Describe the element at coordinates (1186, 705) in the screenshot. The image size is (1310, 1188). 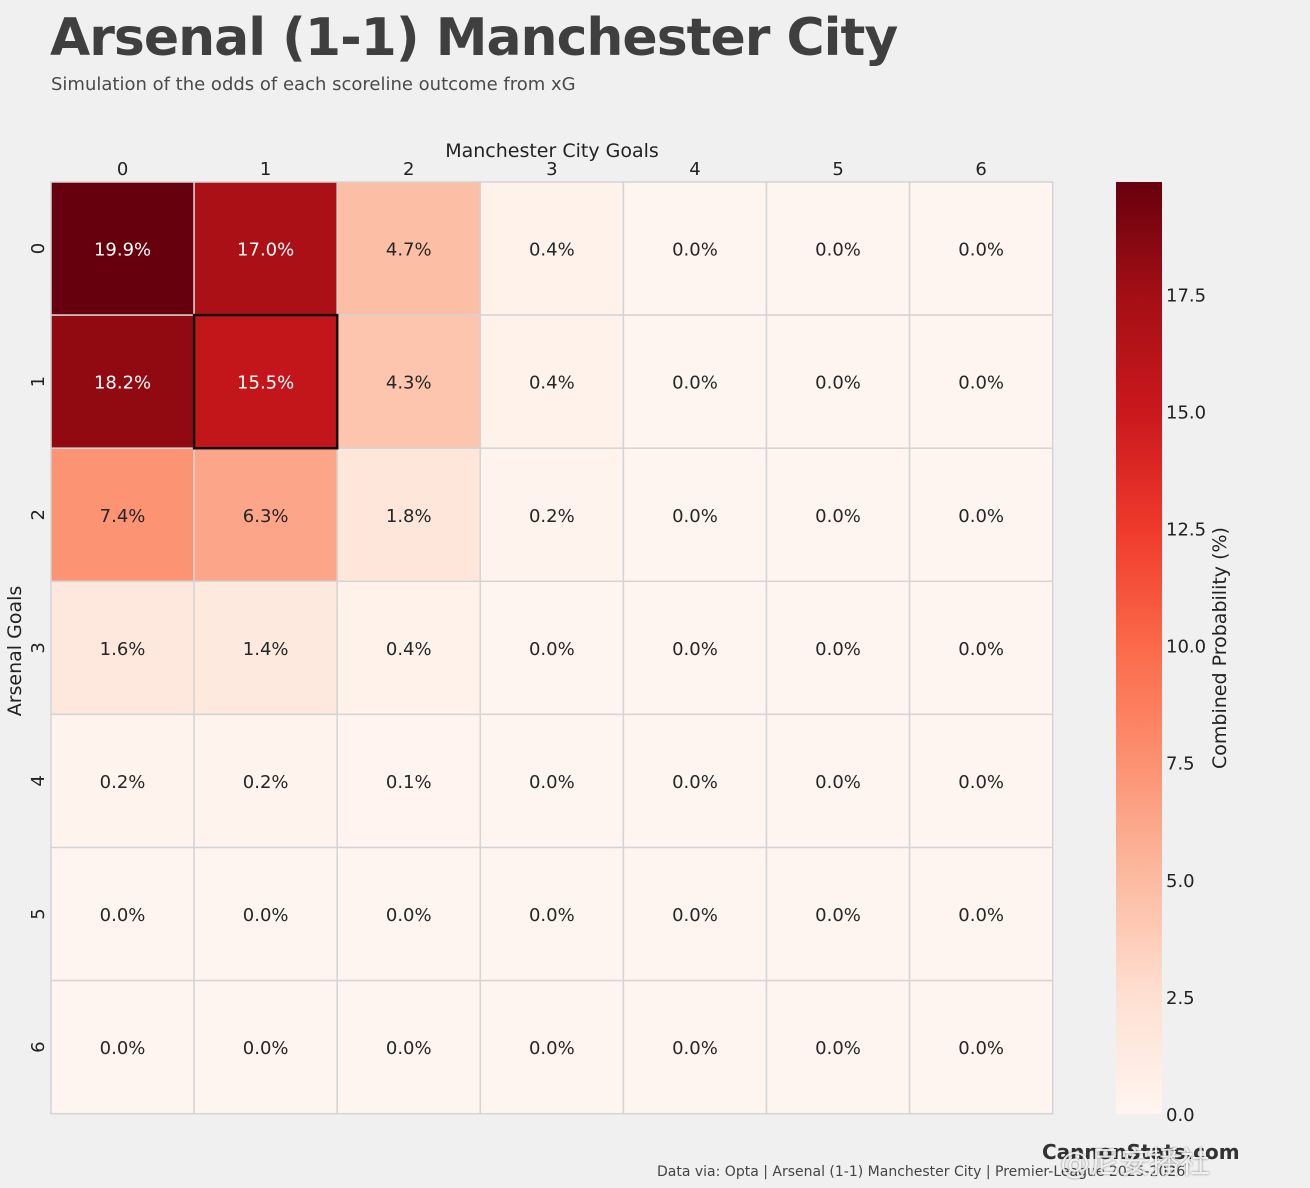
I see `colorbar-ticks: 0.0 2.5 5.0 7.5 10.0 12.5 15.0 17.5` at that location.